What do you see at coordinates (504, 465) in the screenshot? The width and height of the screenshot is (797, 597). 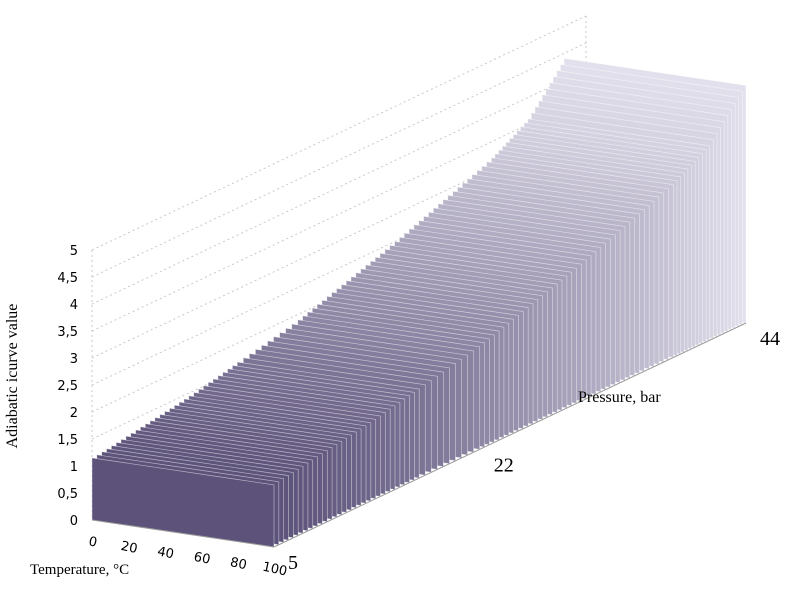 I see `pressure-tick-label: 22` at bounding box center [504, 465].